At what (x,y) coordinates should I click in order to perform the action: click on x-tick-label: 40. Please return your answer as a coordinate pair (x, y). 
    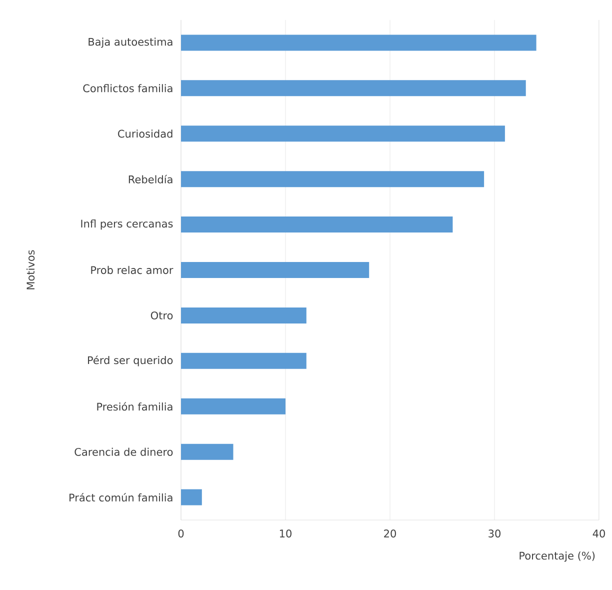
    Looking at the image, I should click on (598, 534).